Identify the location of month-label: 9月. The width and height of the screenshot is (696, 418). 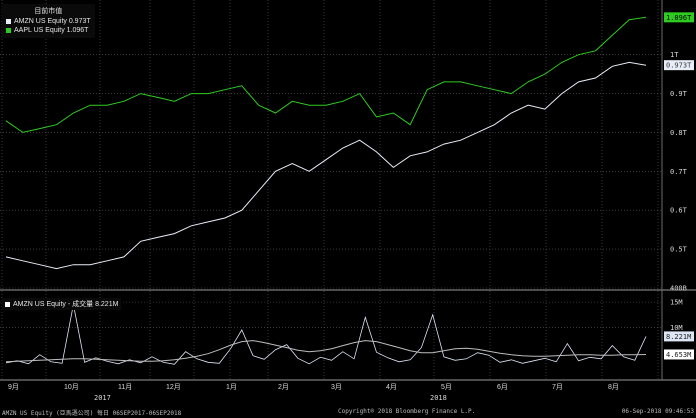
(13, 387).